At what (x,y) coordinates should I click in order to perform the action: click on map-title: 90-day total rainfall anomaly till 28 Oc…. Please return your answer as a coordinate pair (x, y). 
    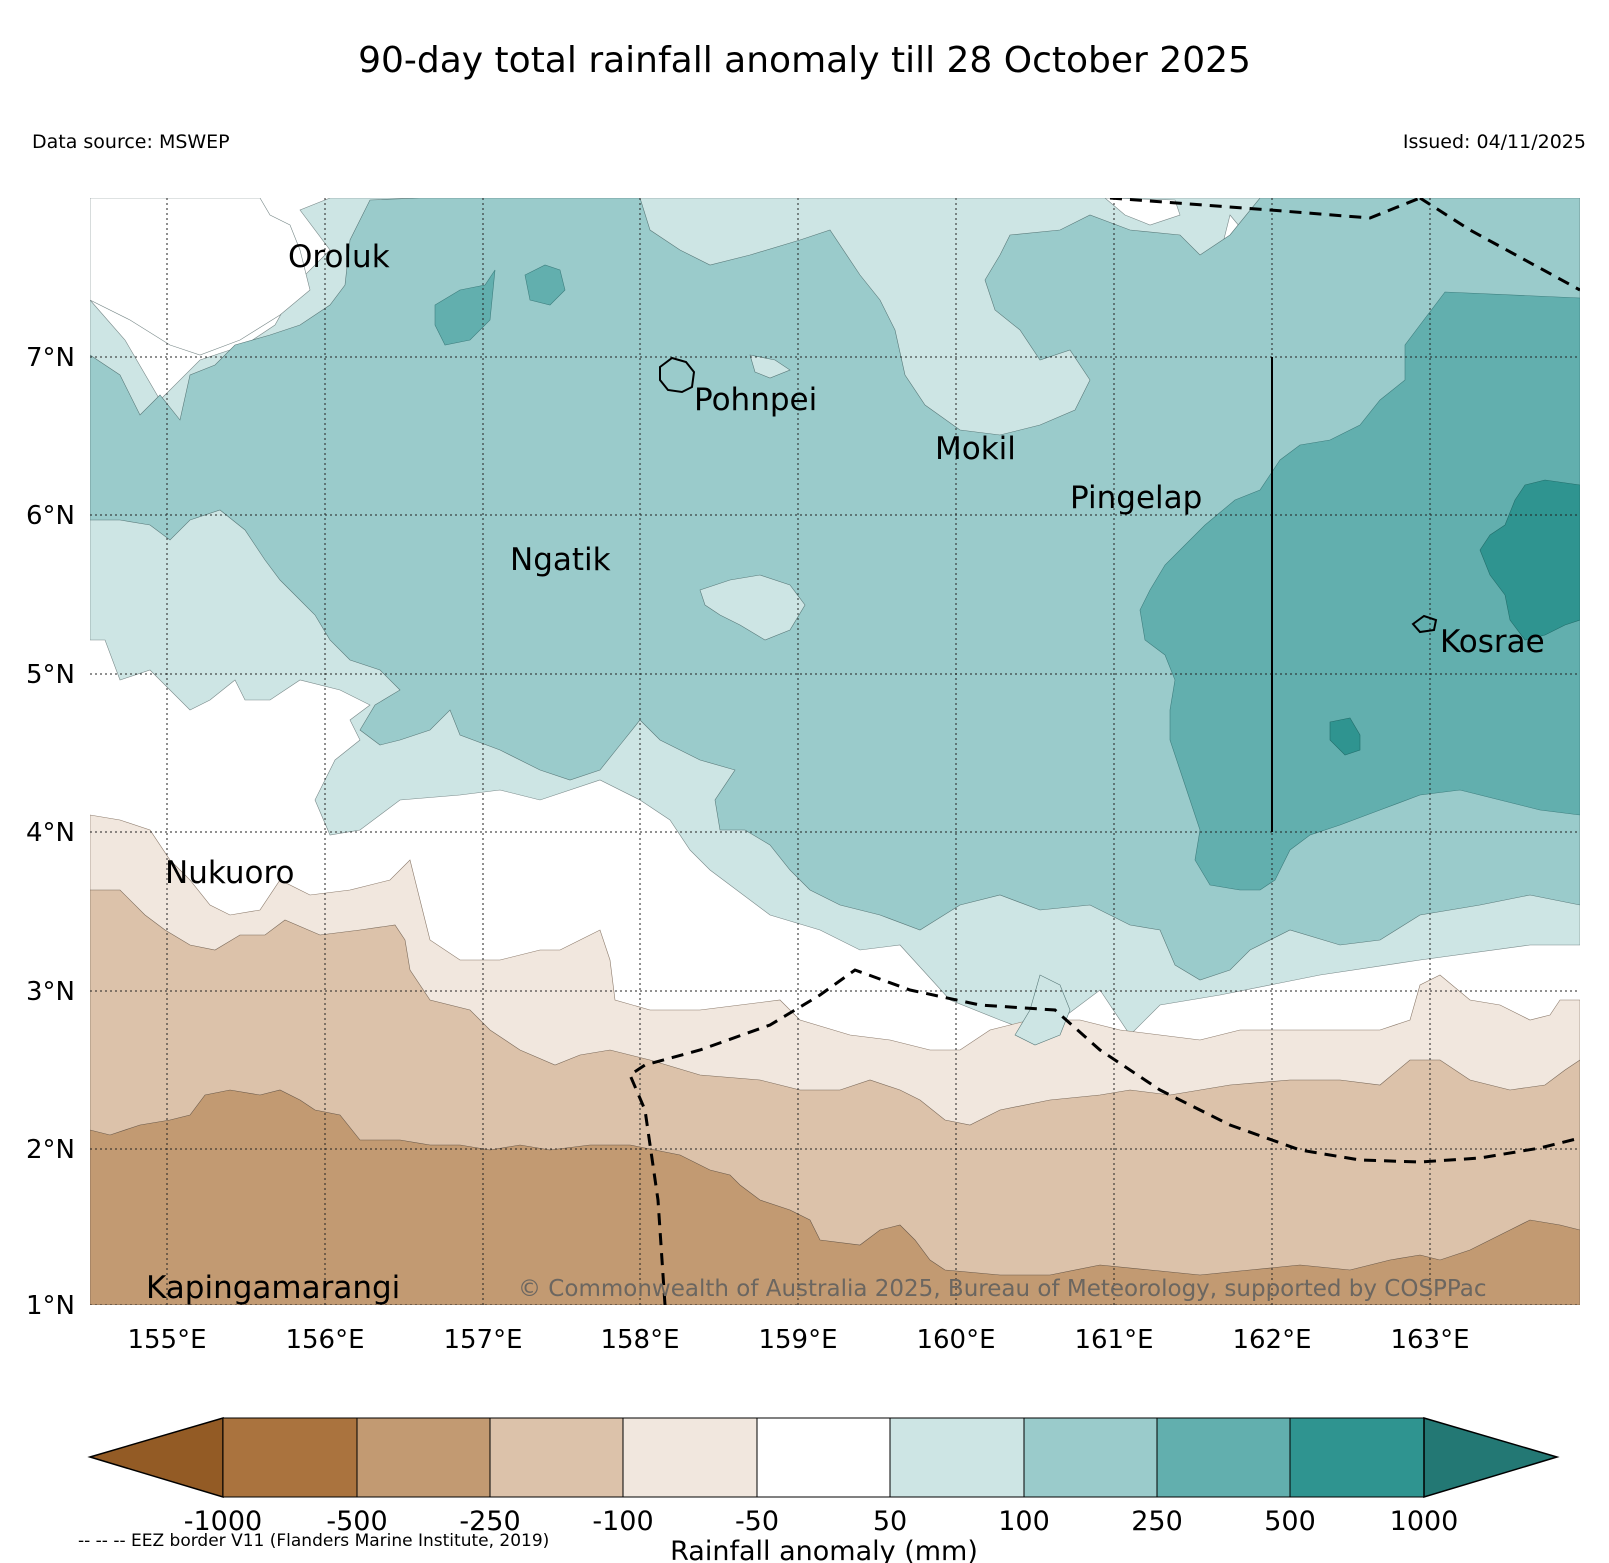
    Looking at the image, I should click on (804, 60).